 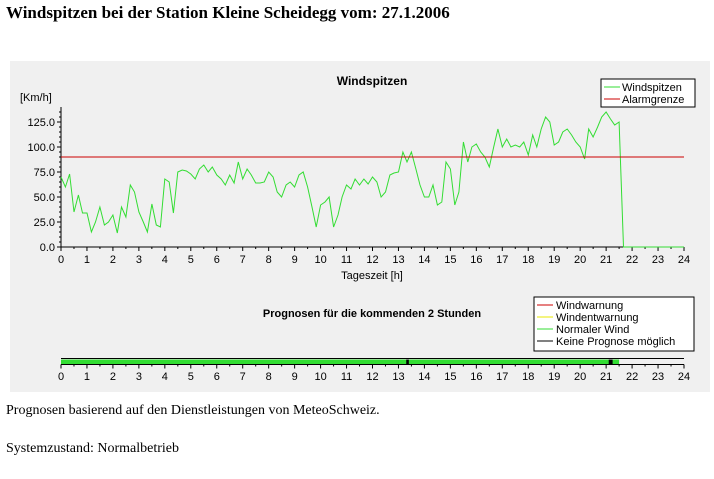 I want to click on forecast-tick-label: 0, so click(x=61, y=377).